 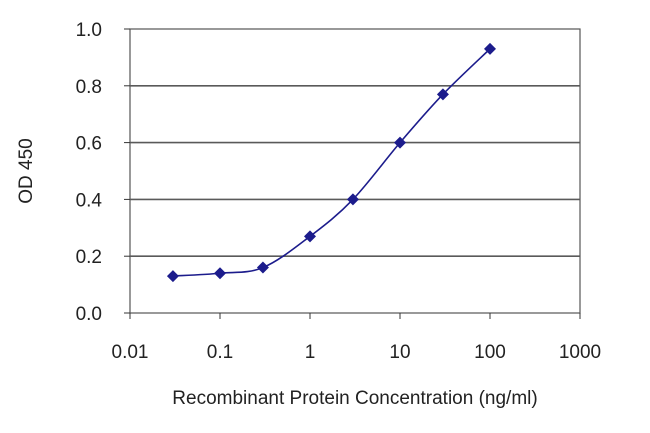 I want to click on x-tick-label: 1, so click(x=310, y=352).